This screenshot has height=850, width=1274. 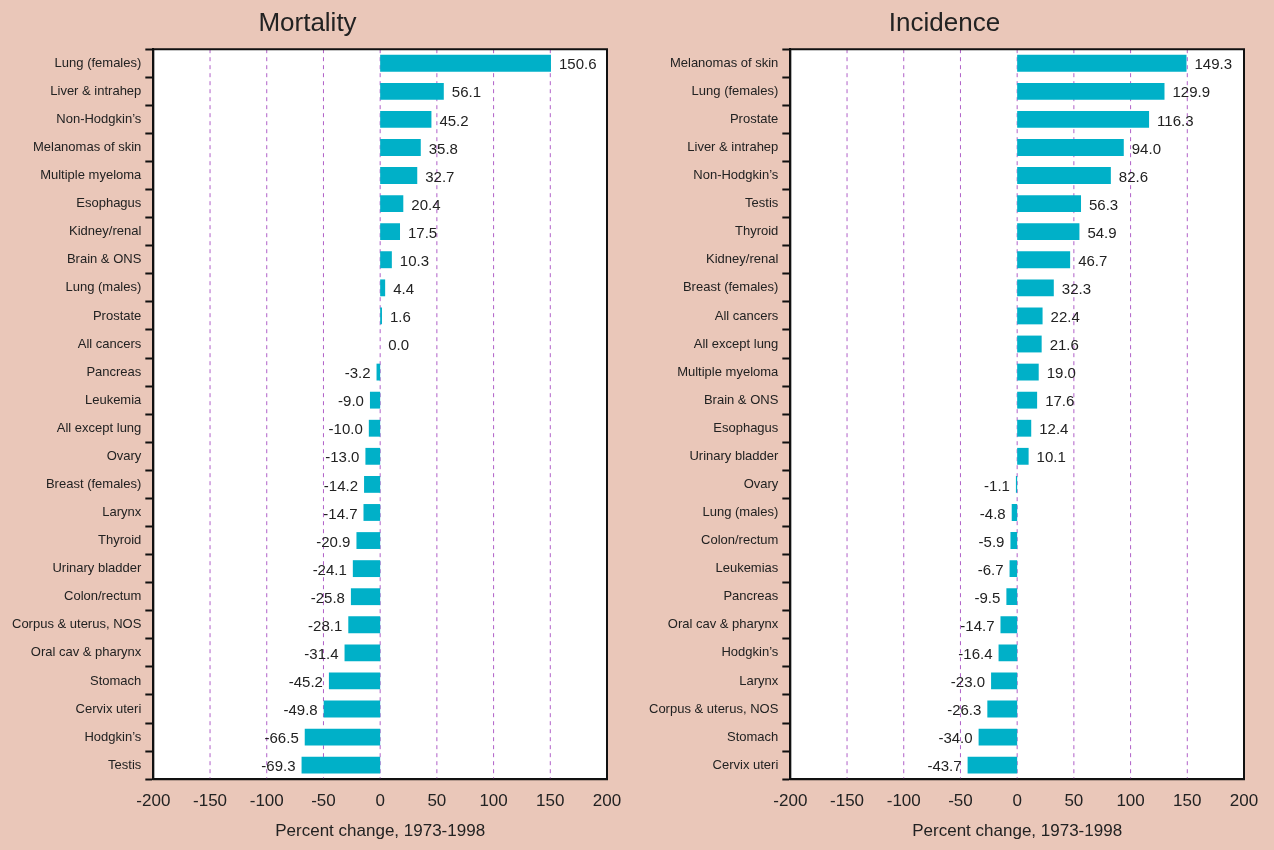 What do you see at coordinates (977, 625) in the screenshot?
I see `data-label: -14.7` at bounding box center [977, 625].